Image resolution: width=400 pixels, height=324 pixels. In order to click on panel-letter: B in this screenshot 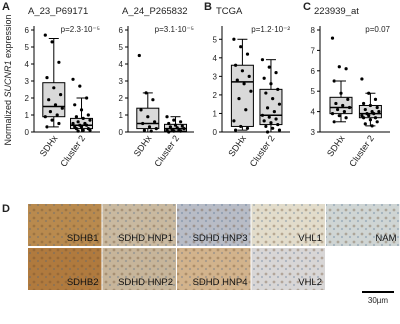, I will do `click(208, 7)`.